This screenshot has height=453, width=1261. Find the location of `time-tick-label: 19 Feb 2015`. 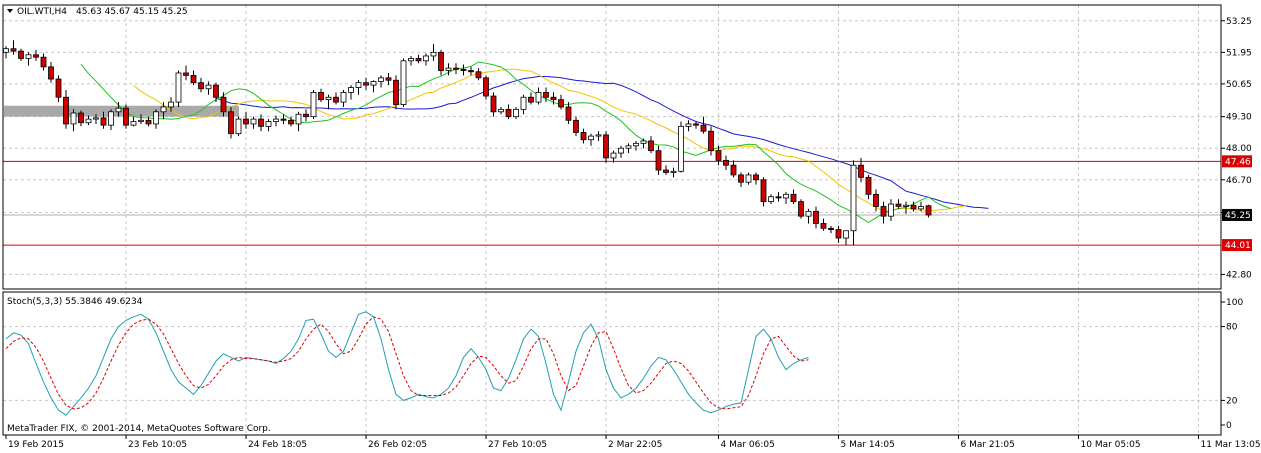

time-tick-label: 19 Feb 2015 is located at coordinates (36, 445).